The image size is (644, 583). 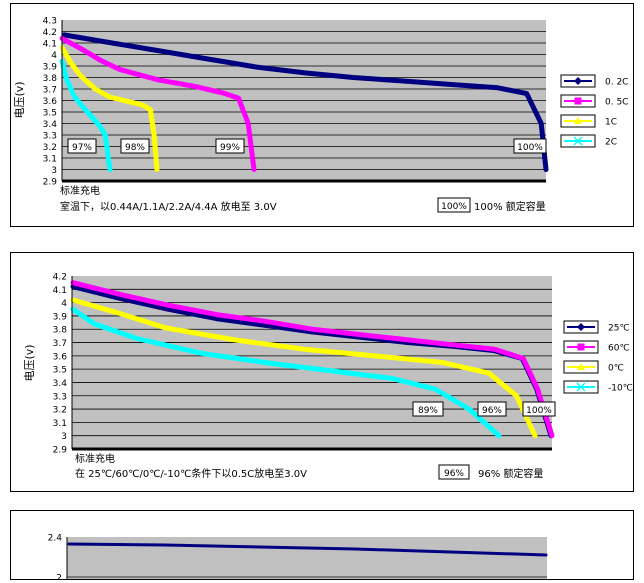 I want to click on legend-label: -10℃, so click(x=620, y=389).